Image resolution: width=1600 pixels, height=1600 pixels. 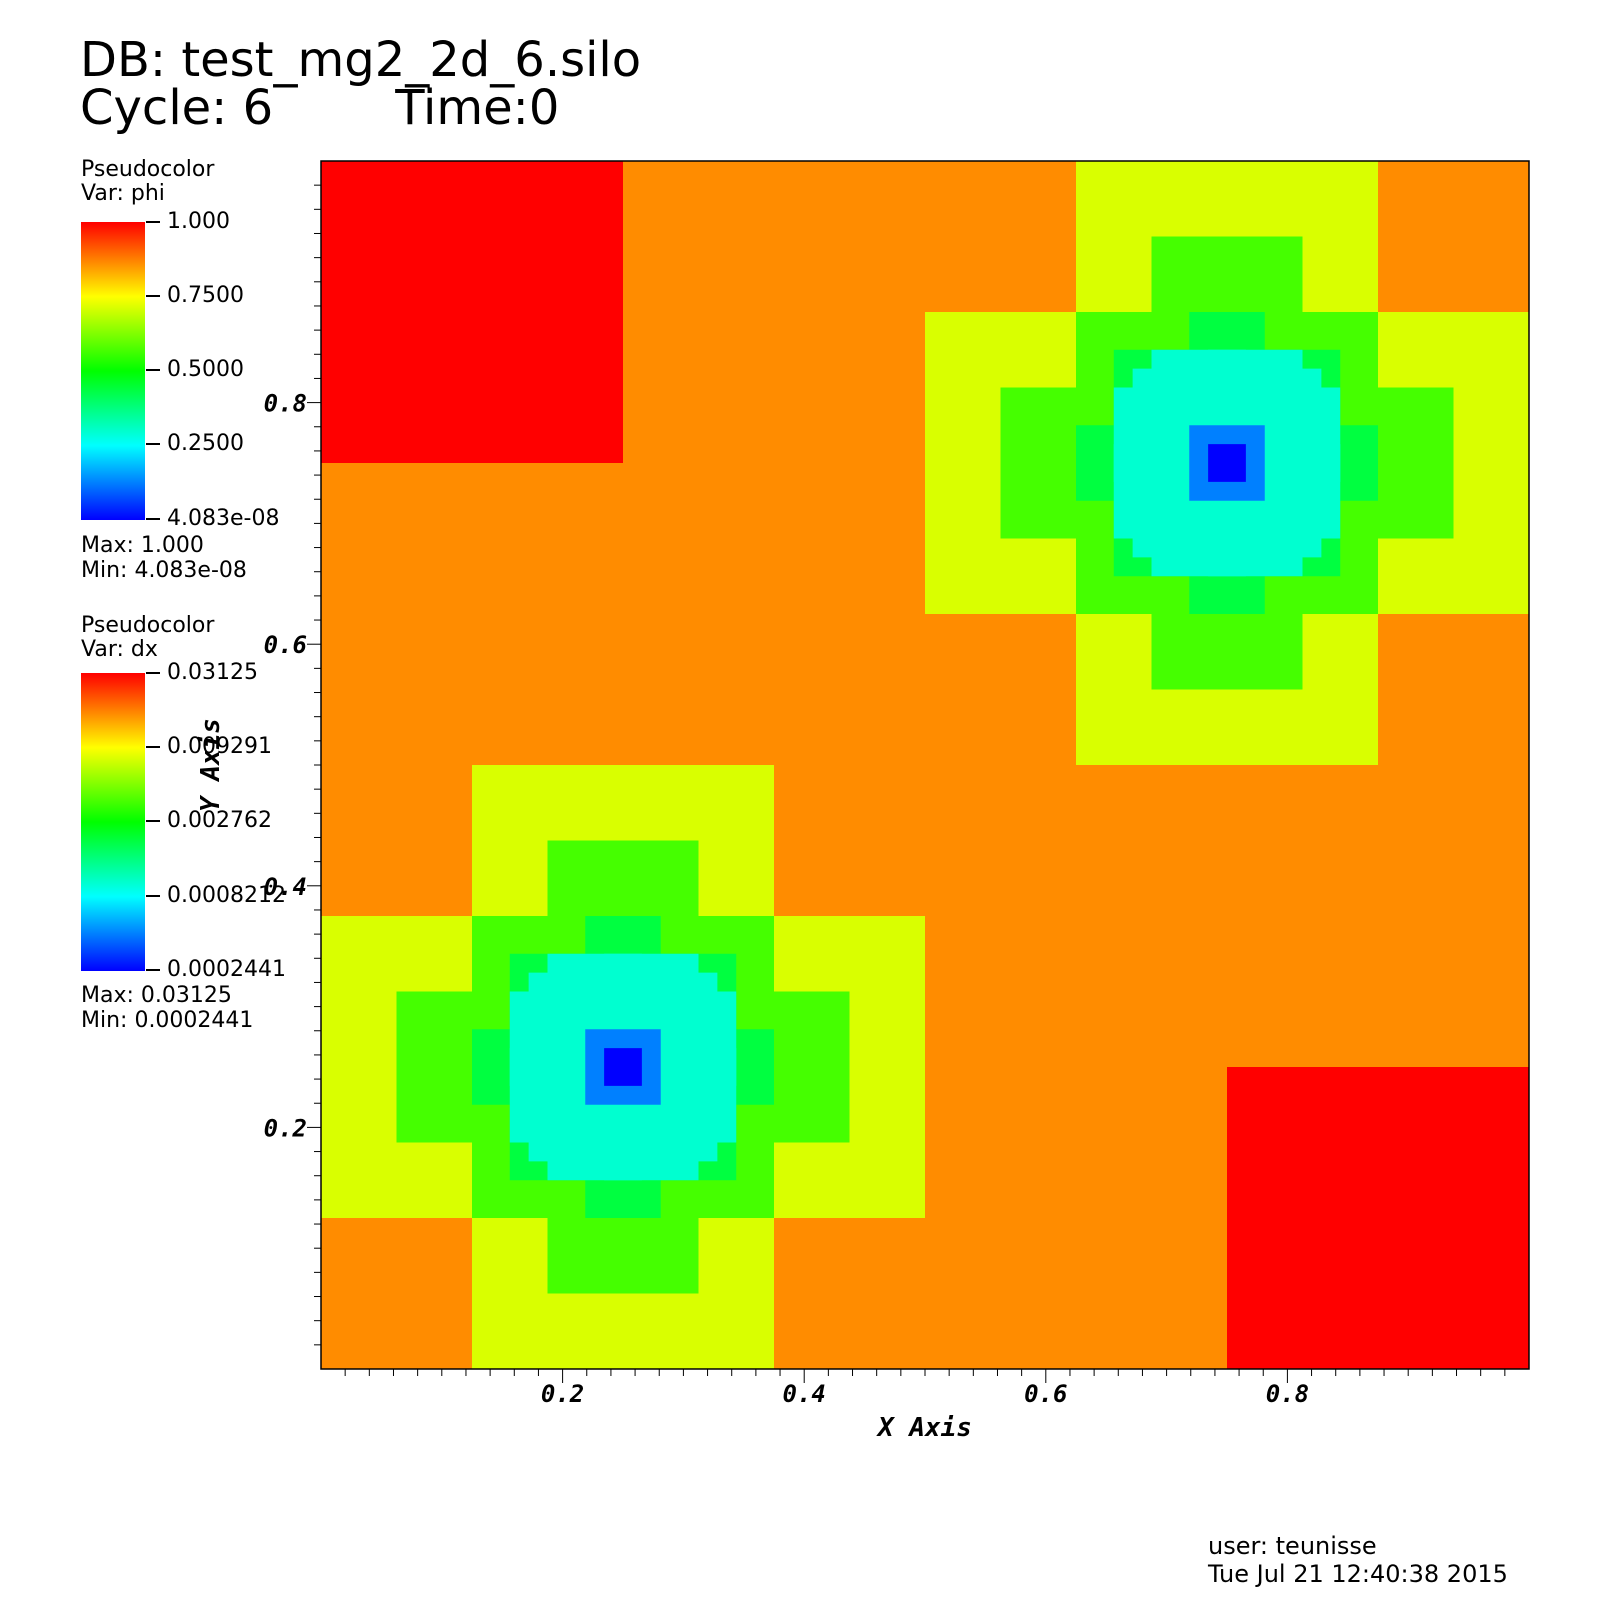 What do you see at coordinates (142, 545) in the screenshot?
I see `legend-phi-max: Max: 1.000` at bounding box center [142, 545].